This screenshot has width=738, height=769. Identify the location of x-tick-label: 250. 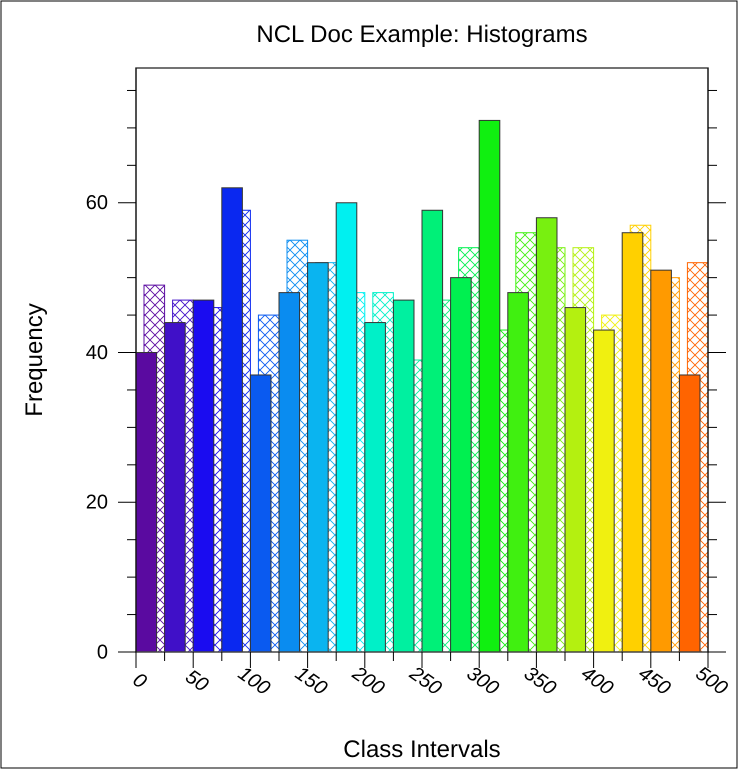
(425, 681).